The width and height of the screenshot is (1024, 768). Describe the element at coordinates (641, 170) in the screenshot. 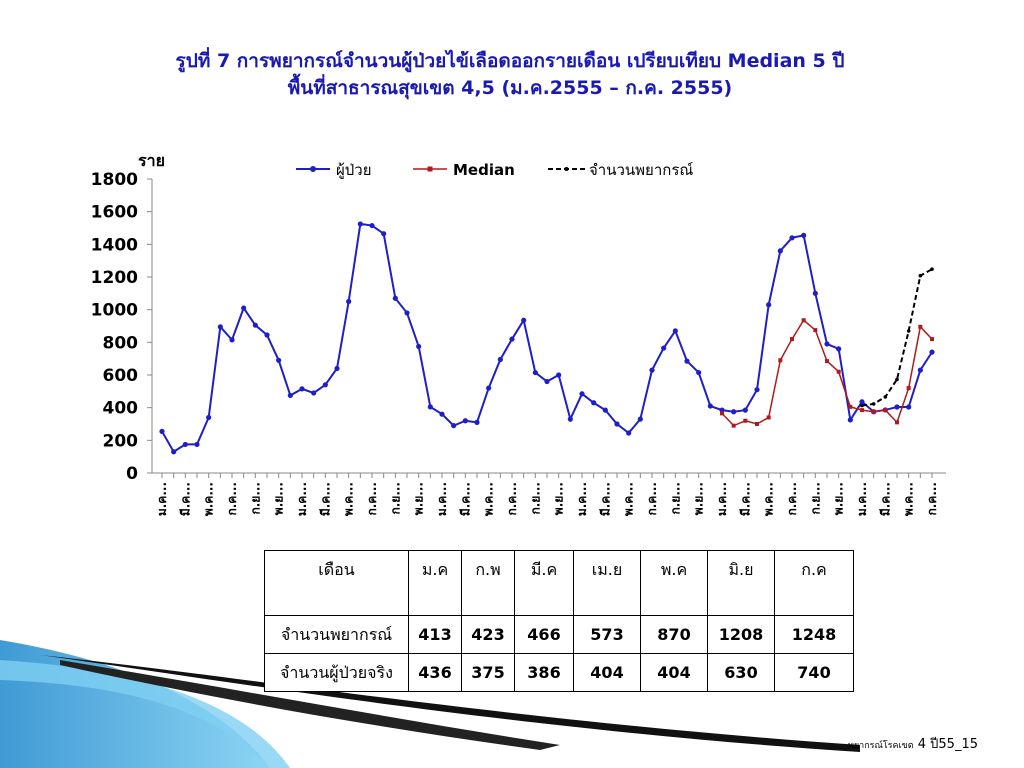

I see `legend-label: จำนวนพยากรณ์` at that location.